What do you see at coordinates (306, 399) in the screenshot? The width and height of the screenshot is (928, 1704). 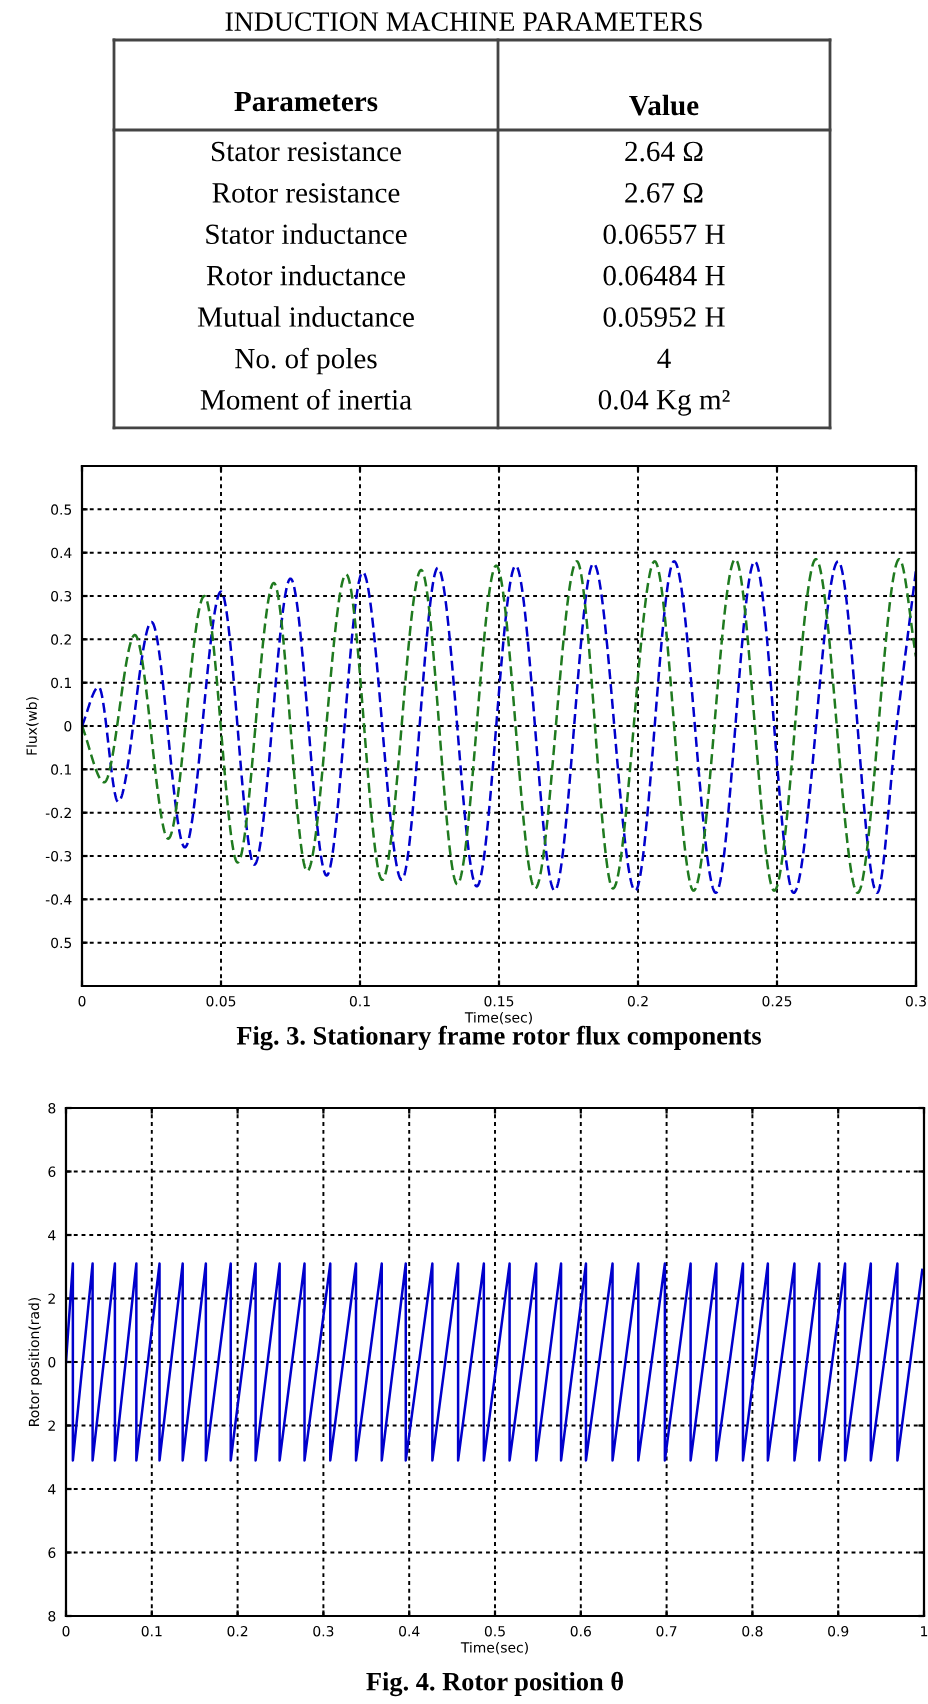 I see `text: Moment of inertia` at bounding box center [306, 399].